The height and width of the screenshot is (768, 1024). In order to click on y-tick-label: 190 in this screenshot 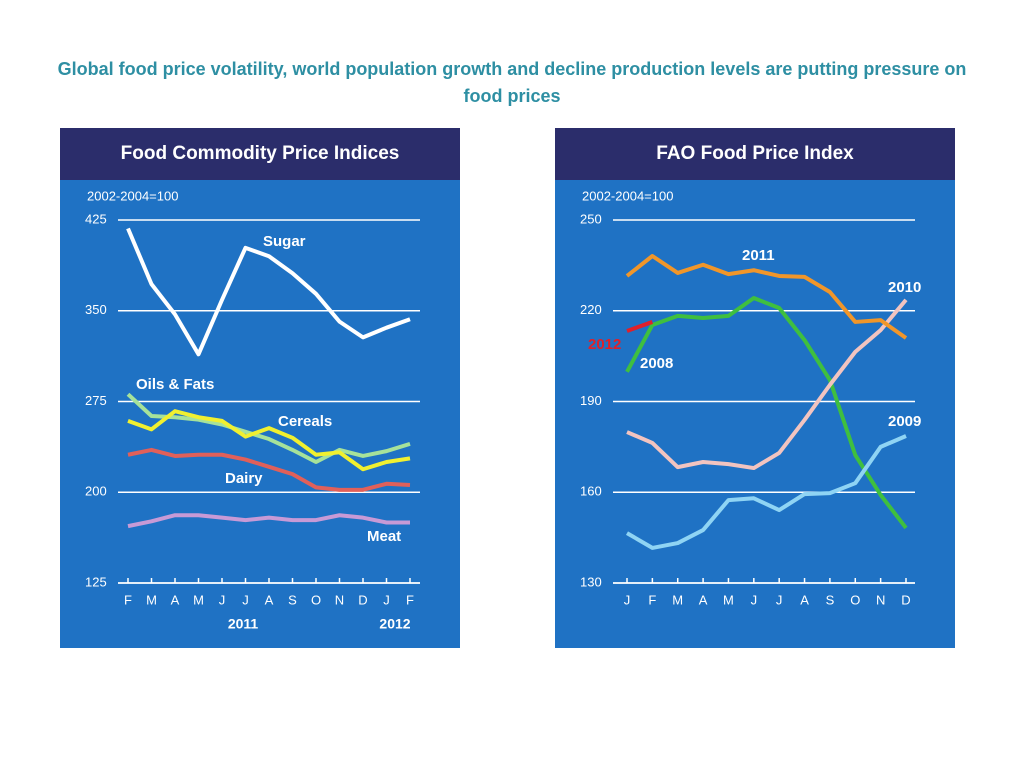, I will do `click(591, 400)`.